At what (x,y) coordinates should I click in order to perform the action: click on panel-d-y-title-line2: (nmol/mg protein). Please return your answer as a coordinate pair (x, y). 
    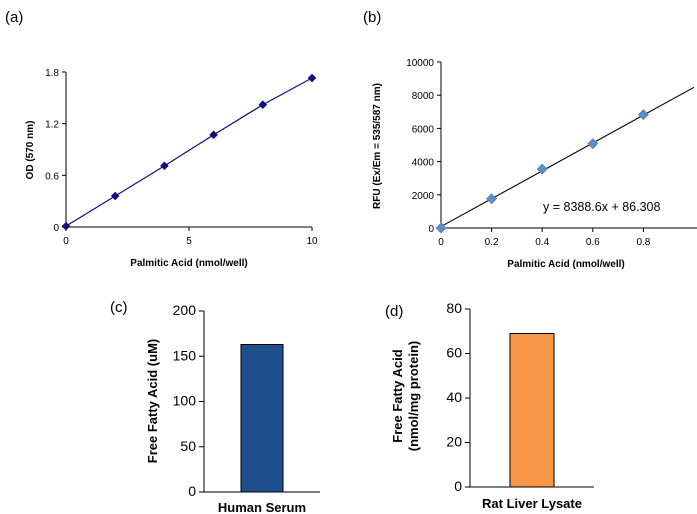
    Looking at the image, I should click on (413, 396).